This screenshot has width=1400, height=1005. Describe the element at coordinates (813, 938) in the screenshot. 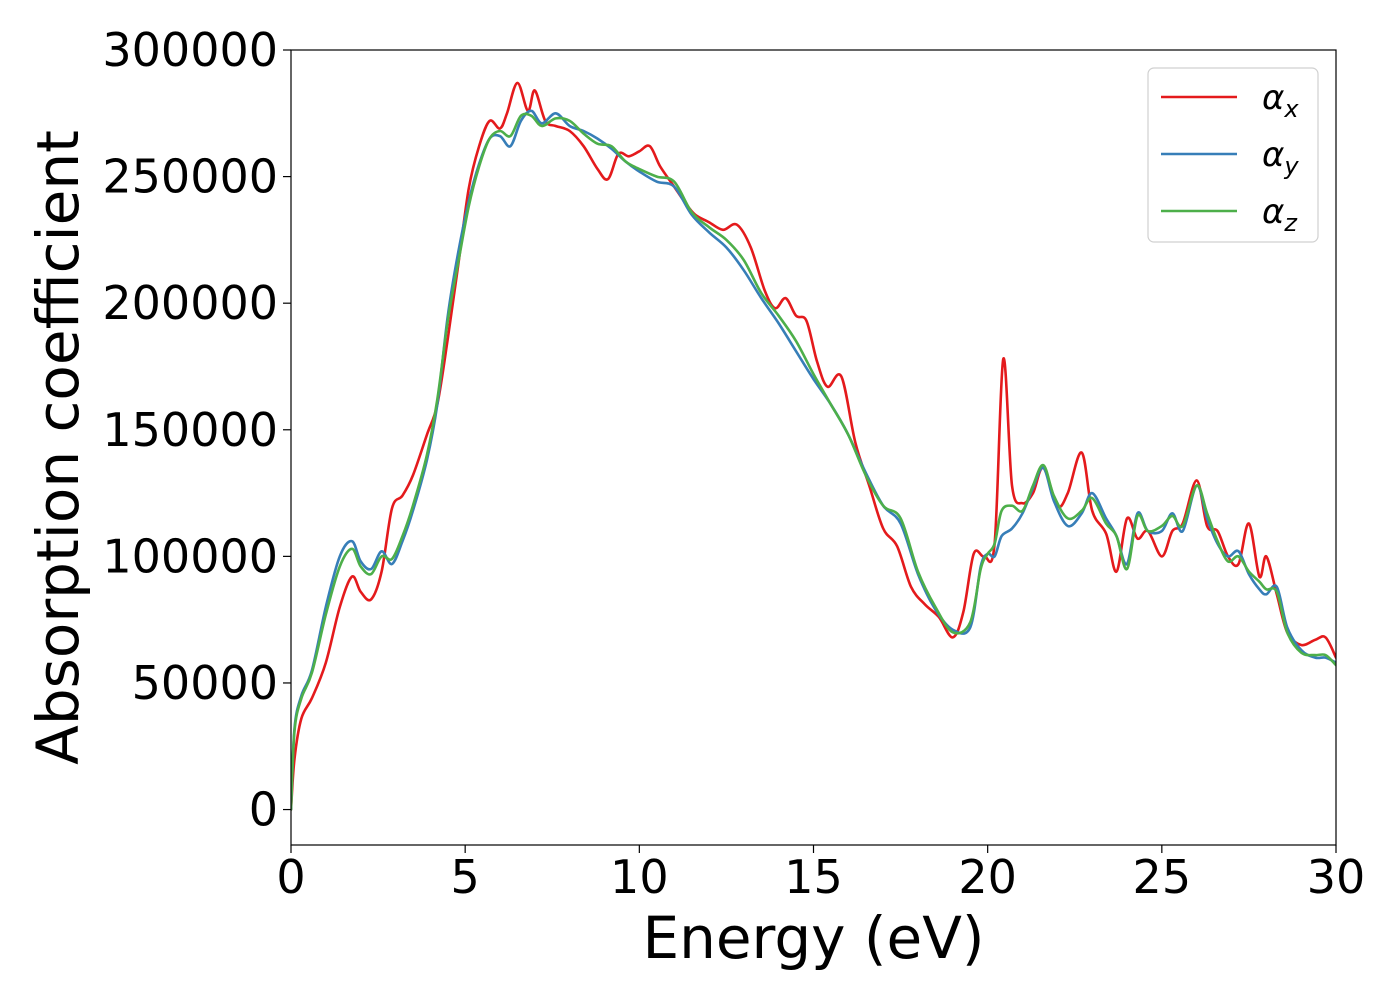

I see `x-axis-label: Energy (eV)` at that location.